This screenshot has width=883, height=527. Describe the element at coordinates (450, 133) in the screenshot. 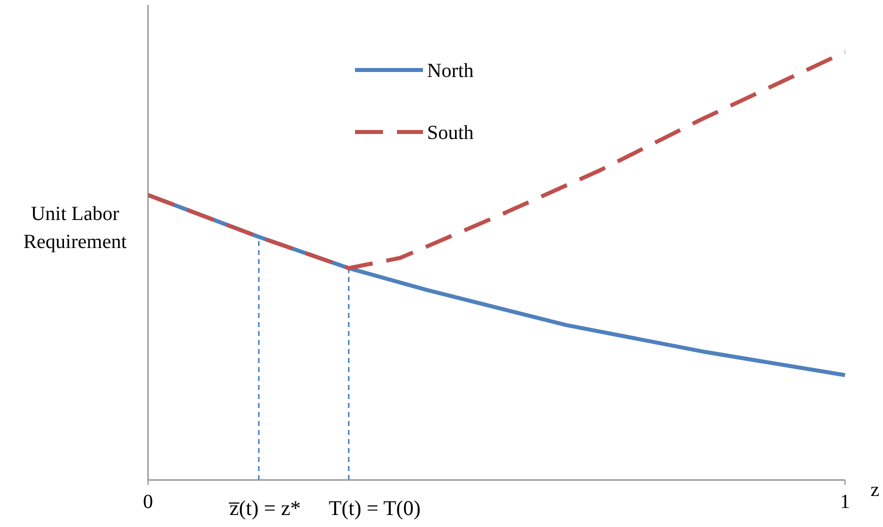

I see `legend-label: South` at that location.